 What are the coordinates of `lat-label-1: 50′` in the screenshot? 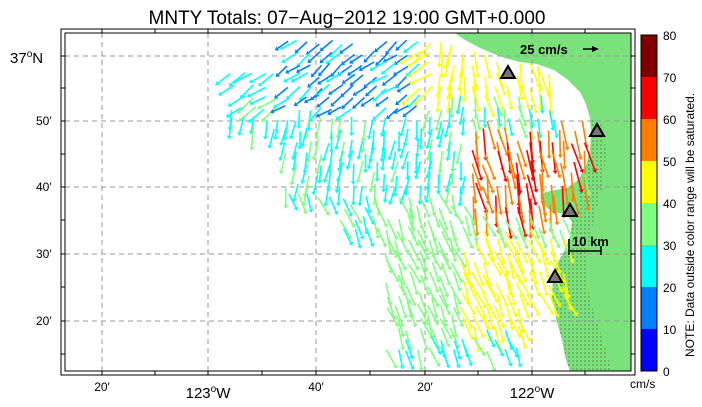 It's located at (44, 121).